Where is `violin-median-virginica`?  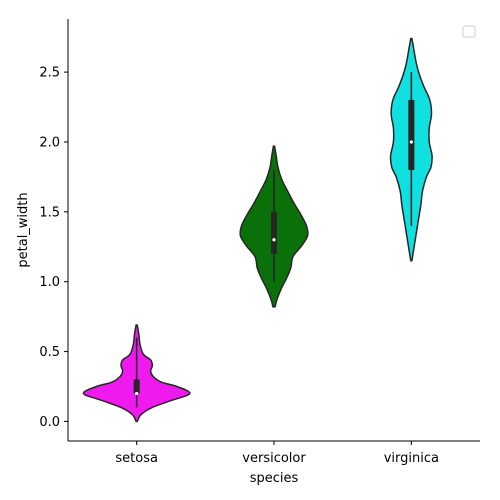
violin-median-virginica is located at coordinates (411, 142).